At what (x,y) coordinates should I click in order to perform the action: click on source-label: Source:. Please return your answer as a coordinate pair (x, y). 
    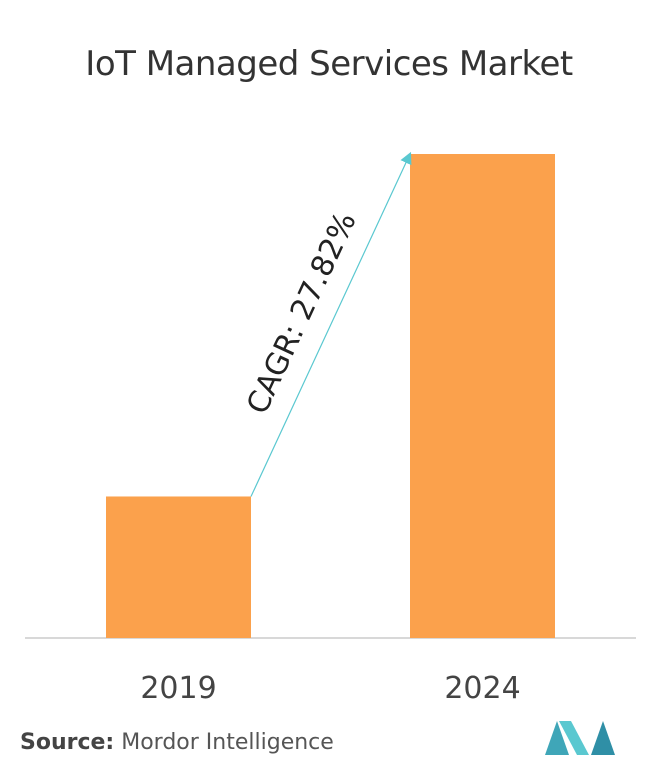
    Looking at the image, I should click on (67, 742).